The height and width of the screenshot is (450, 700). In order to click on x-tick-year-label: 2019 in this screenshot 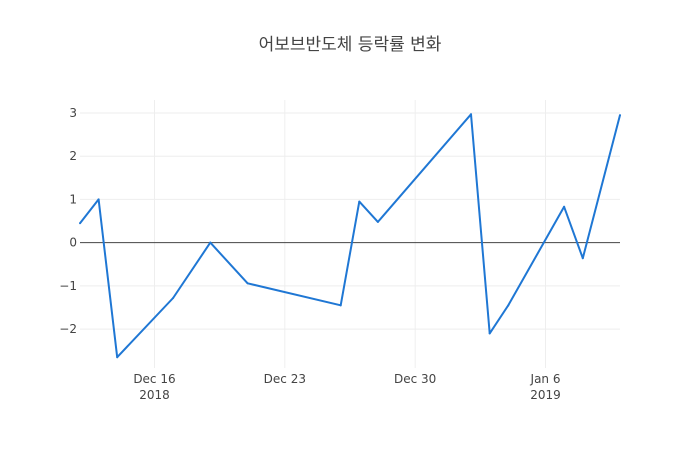, I will do `click(545, 395)`.